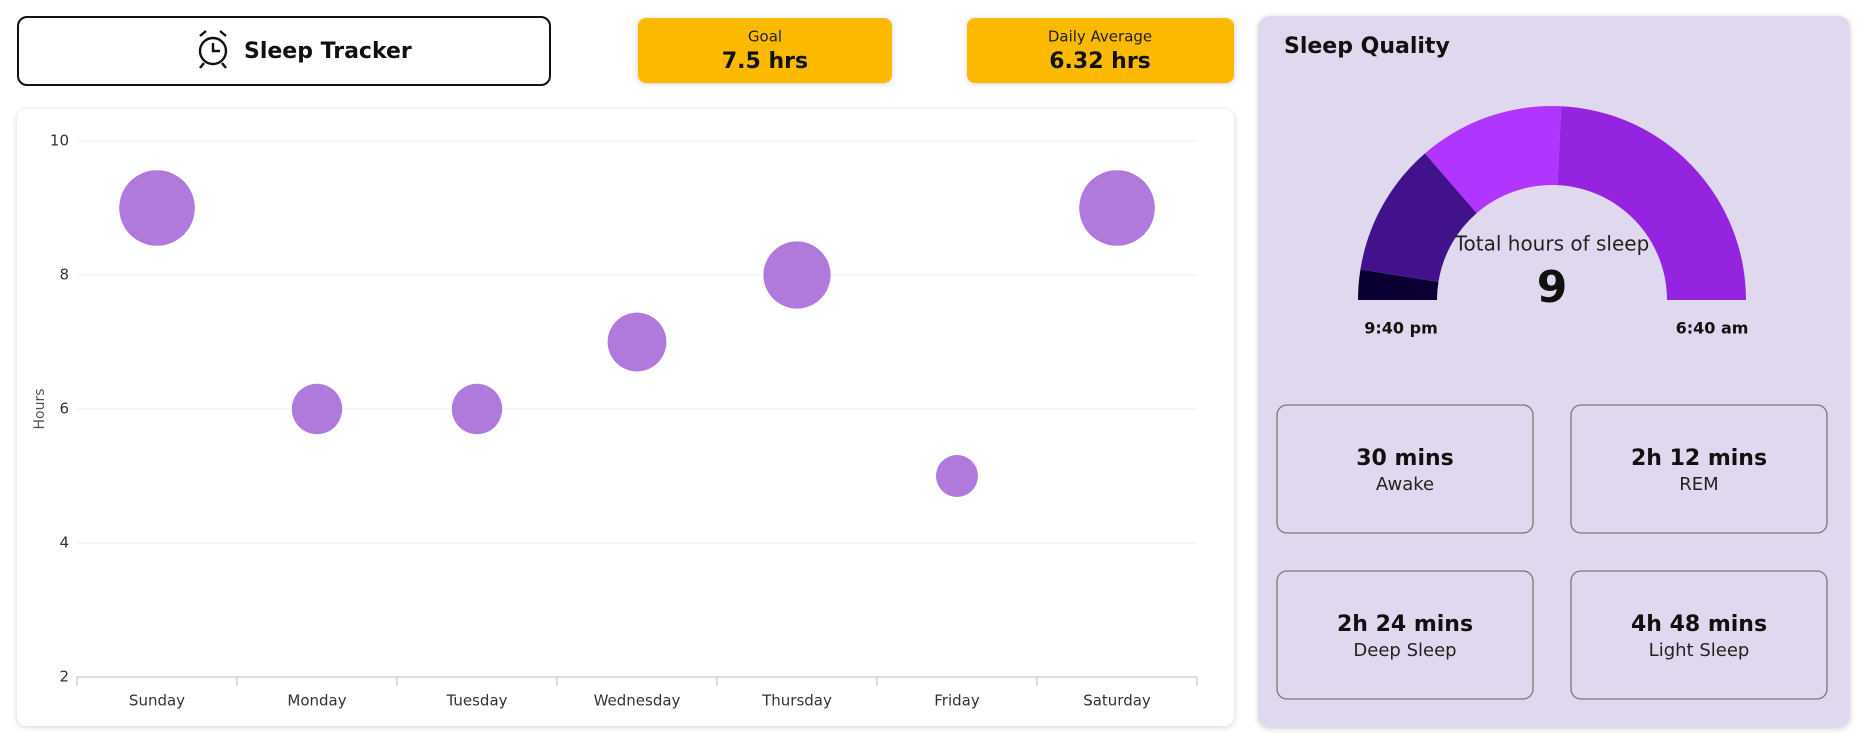 Image resolution: width=1868 pixels, height=744 pixels. What do you see at coordinates (40, 408) in the screenshot?
I see `y-axis-title: Hours` at bounding box center [40, 408].